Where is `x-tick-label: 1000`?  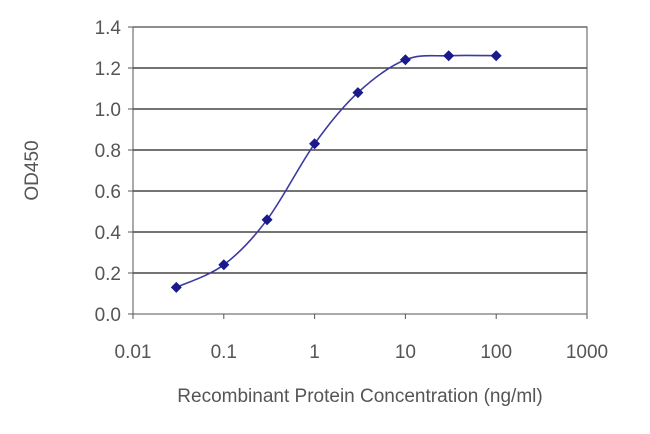 x-tick-label: 1000 is located at coordinates (587, 352).